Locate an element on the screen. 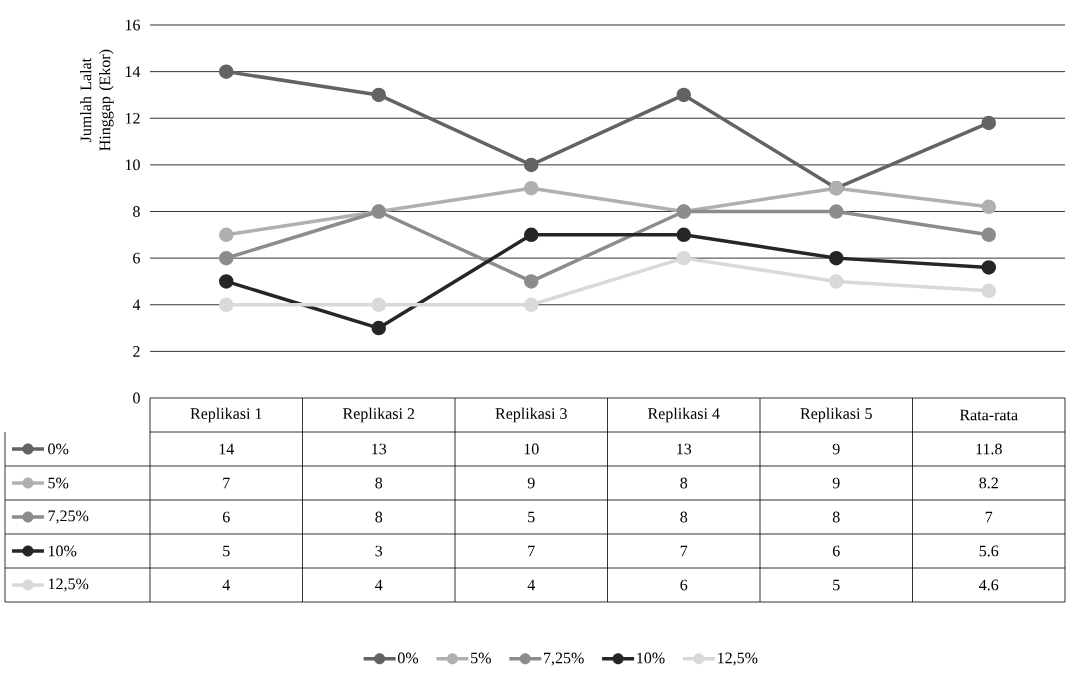 The width and height of the screenshot is (1086, 689). data-label: 10 is located at coordinates (531, 449).